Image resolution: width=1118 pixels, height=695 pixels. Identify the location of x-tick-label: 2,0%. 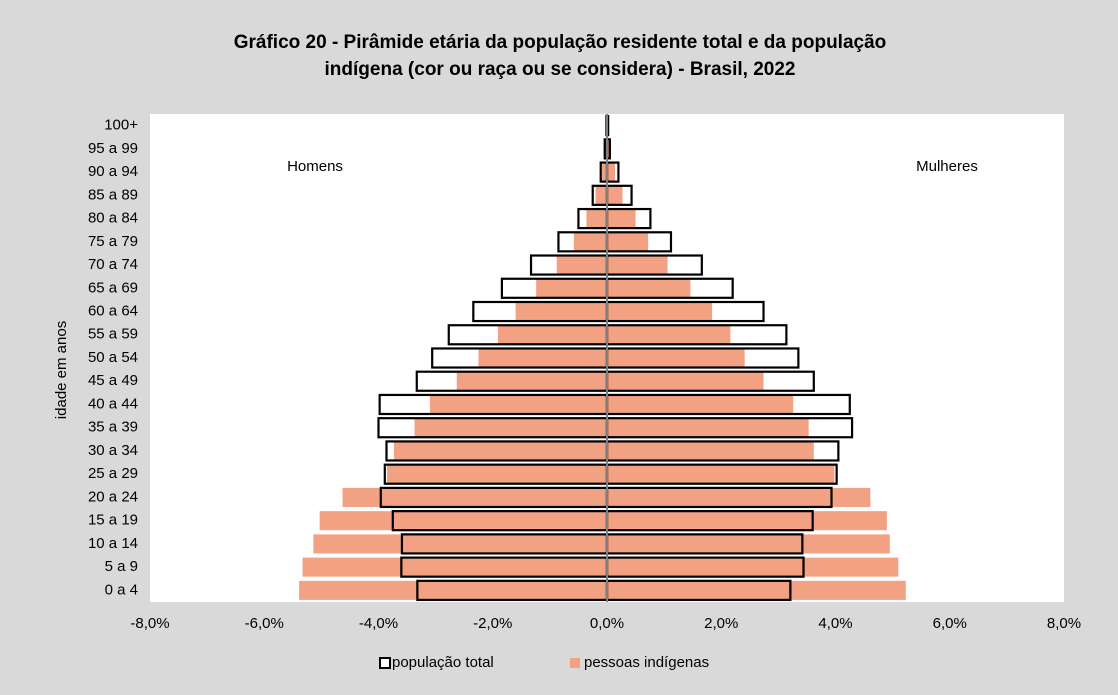
(721, 623).